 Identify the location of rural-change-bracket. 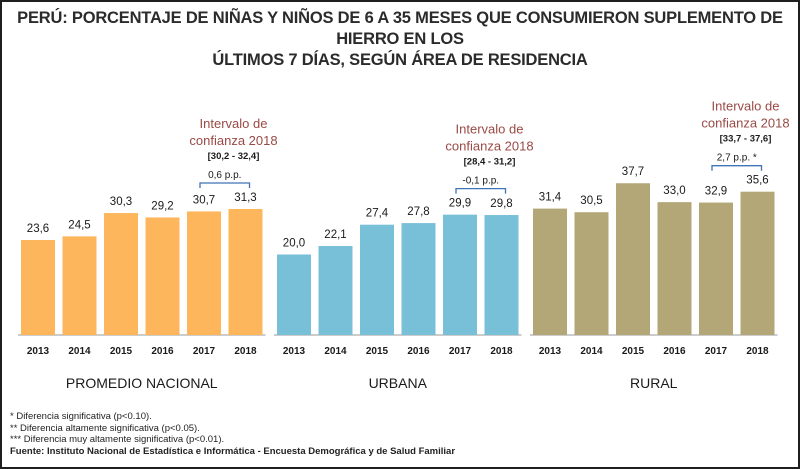
(737, 168).